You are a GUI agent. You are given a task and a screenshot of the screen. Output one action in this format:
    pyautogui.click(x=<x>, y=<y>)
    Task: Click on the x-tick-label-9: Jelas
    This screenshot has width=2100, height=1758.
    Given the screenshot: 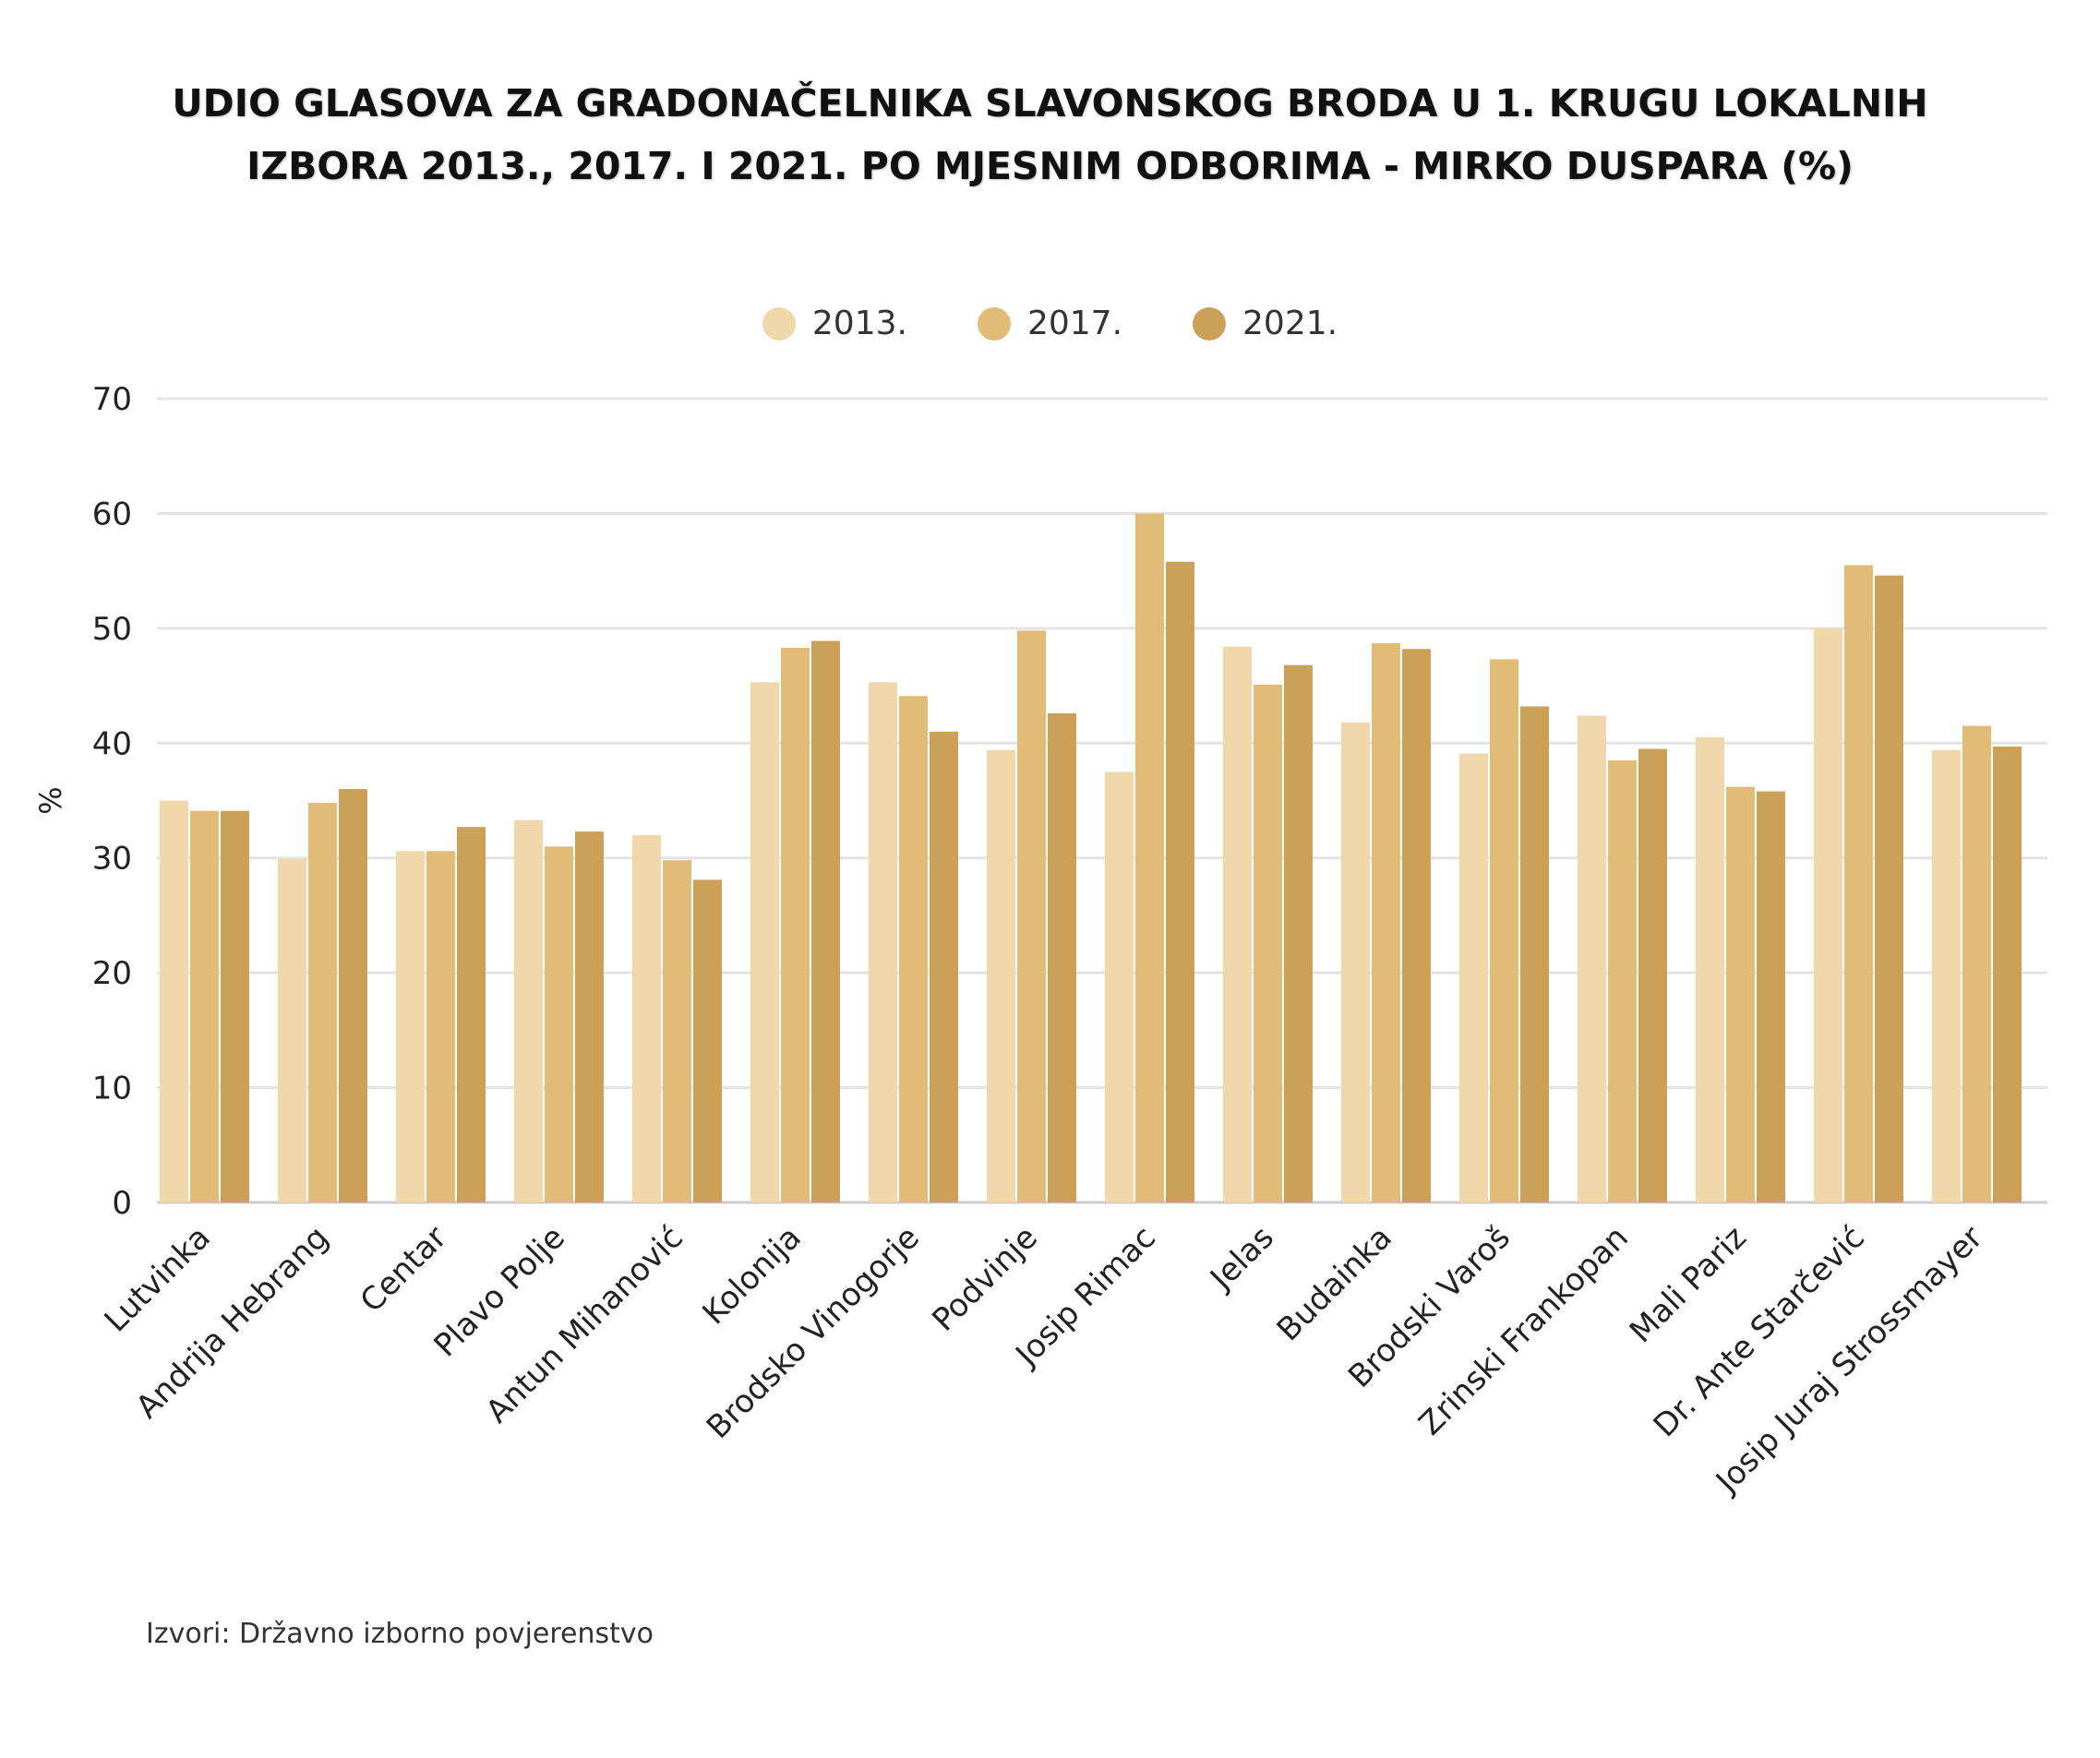 What is the action you would take?
    pyautogui.click(x=1241, y=1258)
    